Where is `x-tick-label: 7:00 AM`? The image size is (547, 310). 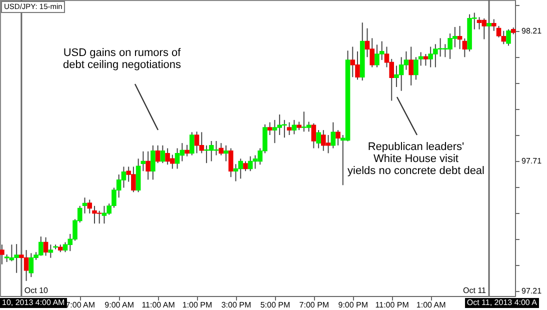
x-tick-label: 7:00 AM is located at coordinates (81, 305).